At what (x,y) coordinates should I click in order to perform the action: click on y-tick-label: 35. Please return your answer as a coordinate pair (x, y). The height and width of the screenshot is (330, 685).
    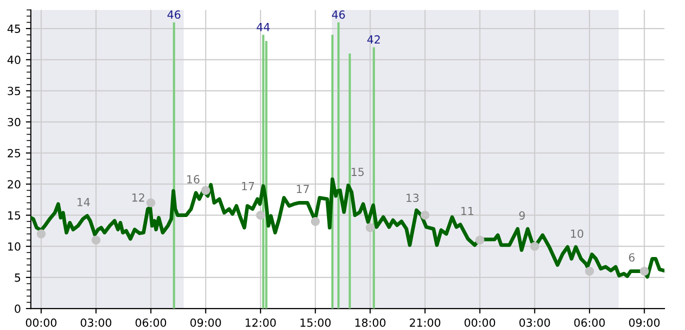
    Looking at the image, I should click on (14, 91).